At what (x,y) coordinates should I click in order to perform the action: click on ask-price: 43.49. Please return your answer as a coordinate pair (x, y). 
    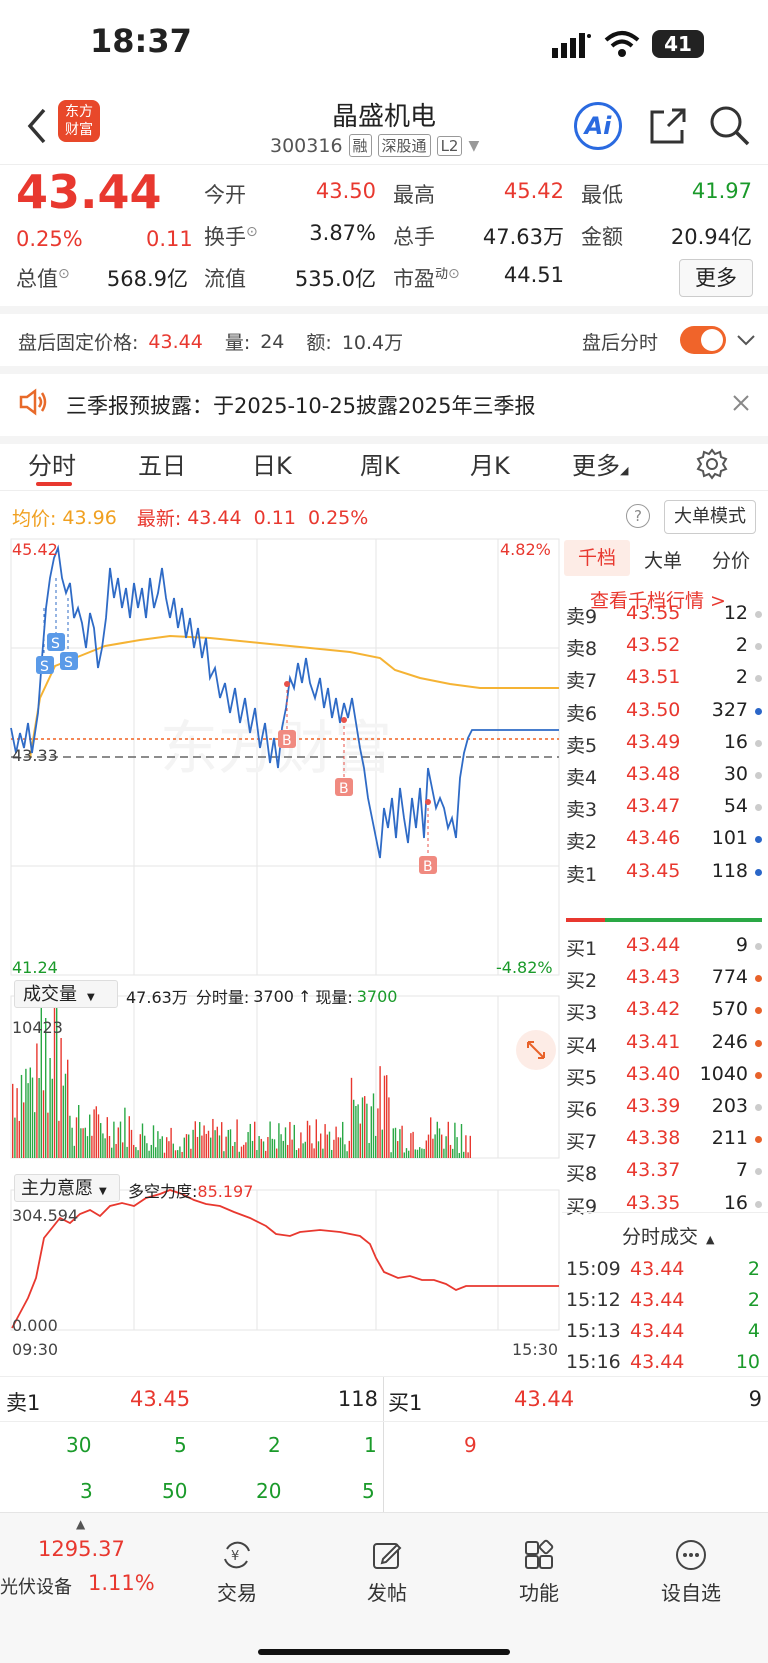
    Looking at the image, I should click on (653, 741).